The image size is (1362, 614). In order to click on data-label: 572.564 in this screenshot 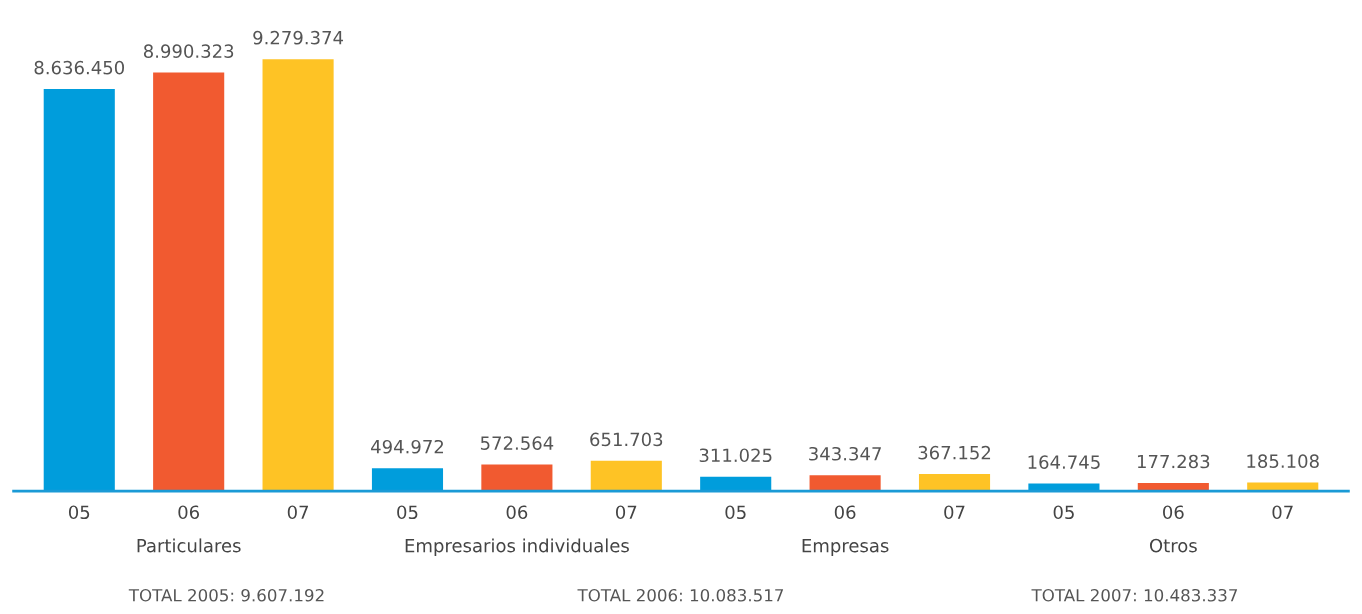, I will do `click(517, 443)`.